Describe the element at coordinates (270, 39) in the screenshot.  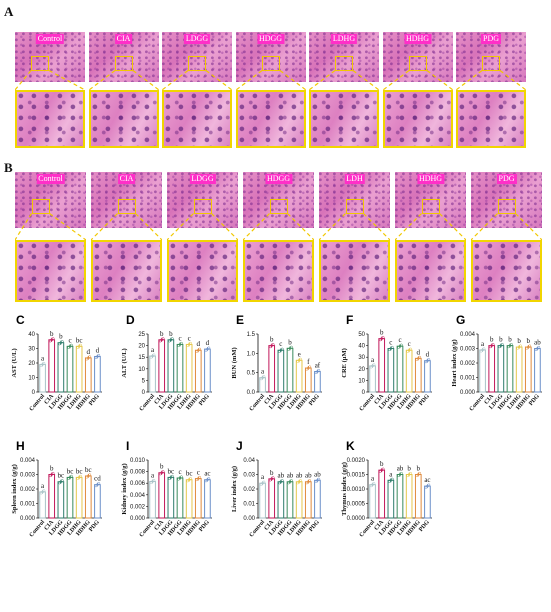
I see `panel-a-tile-label: HDGG` at that location.